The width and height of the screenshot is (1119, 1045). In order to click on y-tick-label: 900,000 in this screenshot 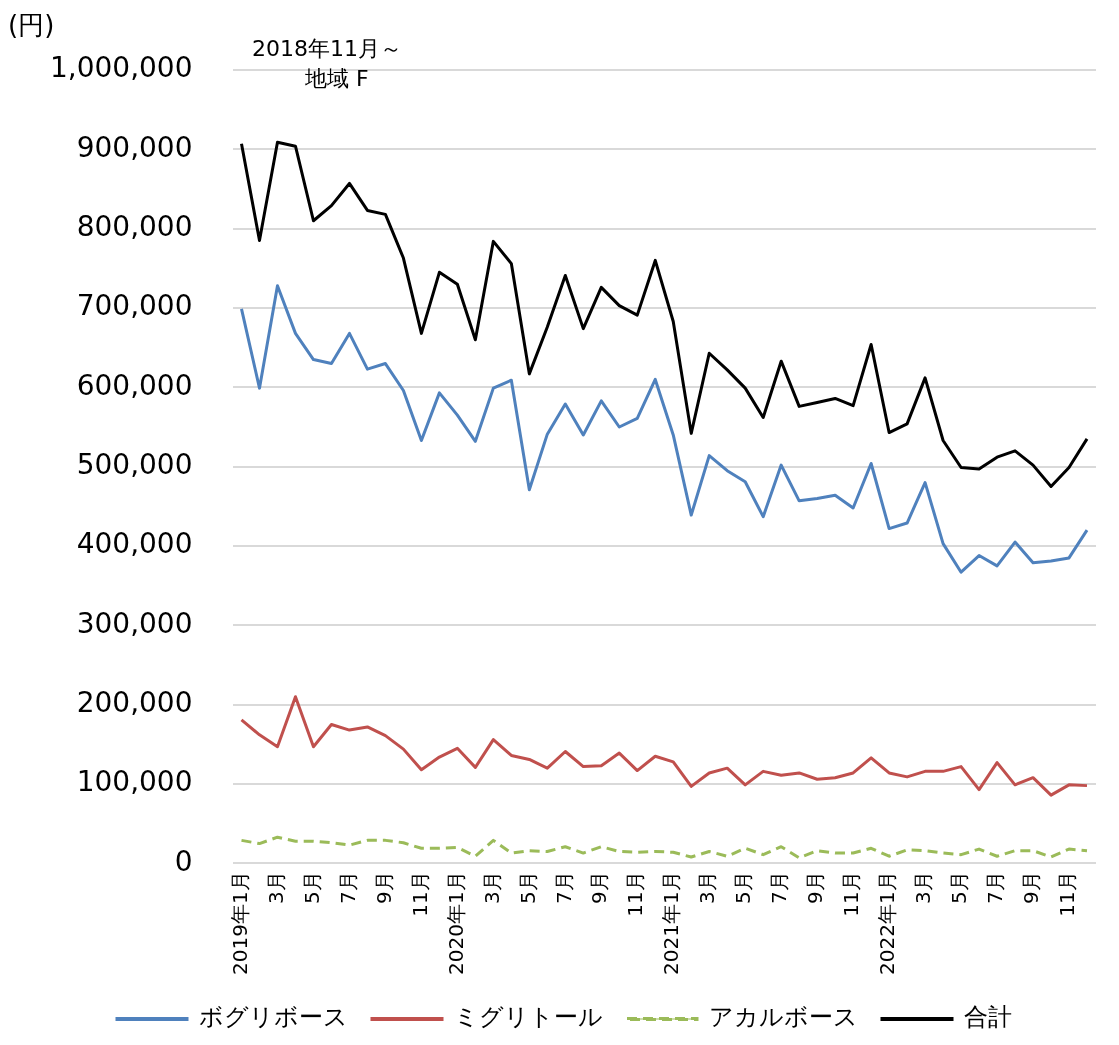, I will do `click(134, 147)`.